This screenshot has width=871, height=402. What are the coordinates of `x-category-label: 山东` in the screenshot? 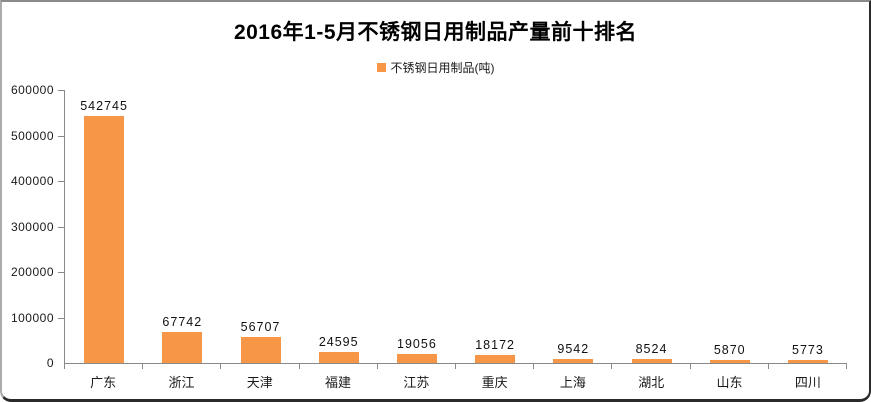 It's located at (729, 382).